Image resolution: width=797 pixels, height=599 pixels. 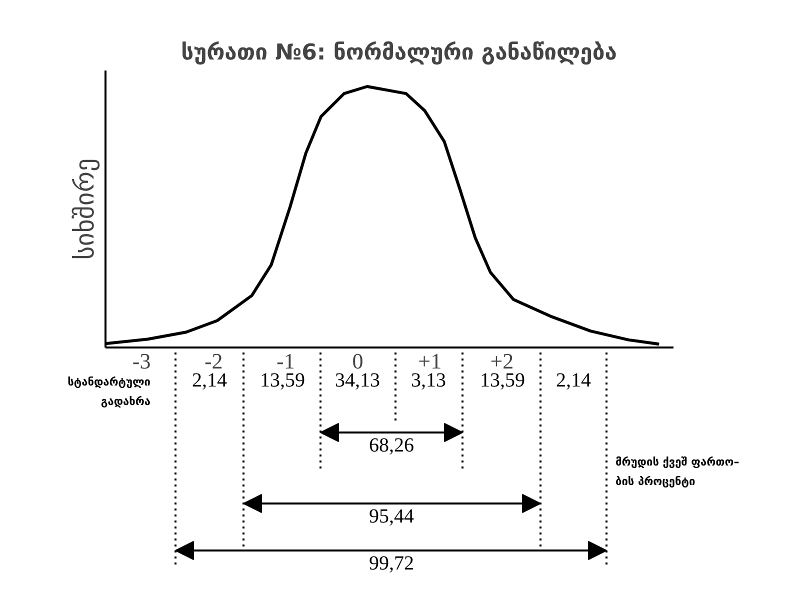 What do you see at coordinates (391, 517) in the screenshot?
I see `text: 95,44` at bounding box center [391, 517].